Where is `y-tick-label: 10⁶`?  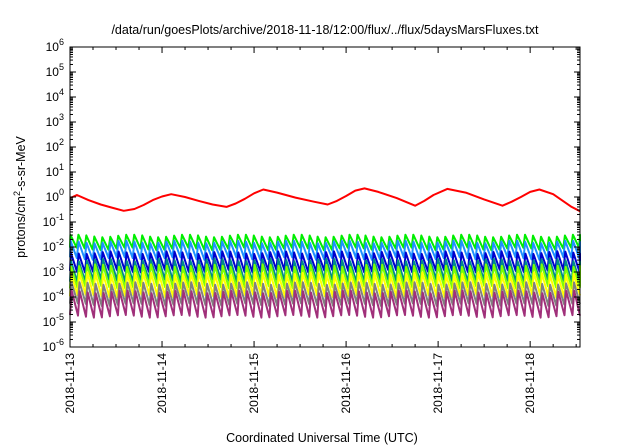 y-tick-label: 10⁶ is located at coordinates (55, 45).